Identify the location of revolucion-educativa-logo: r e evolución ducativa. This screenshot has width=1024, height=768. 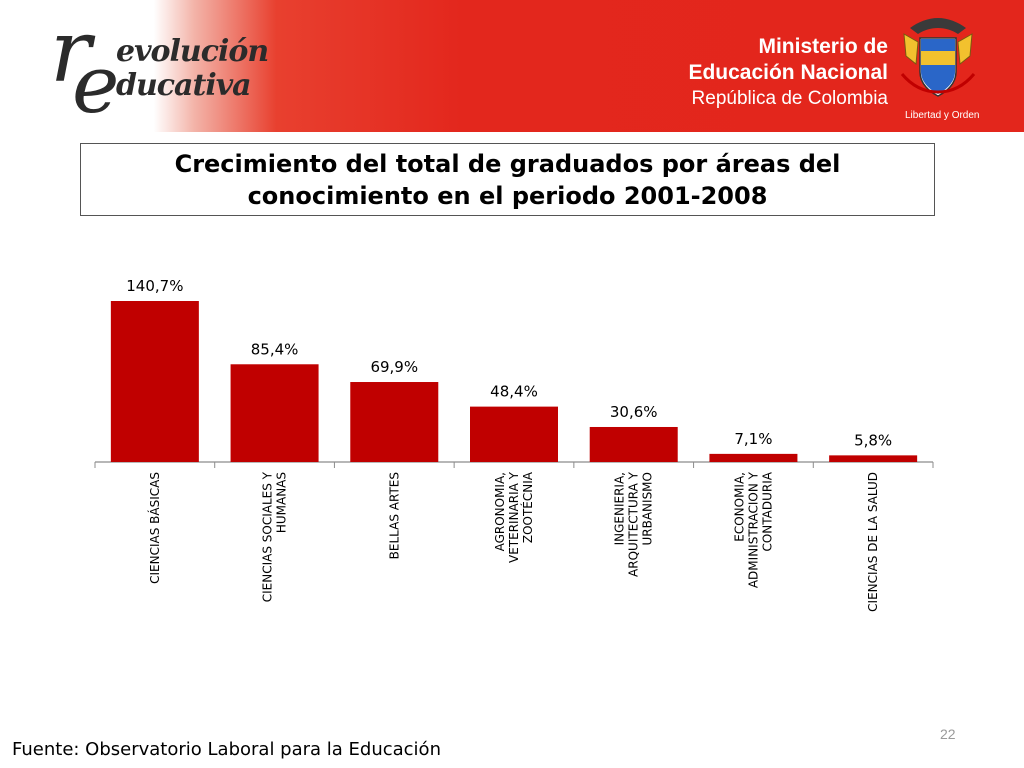
(159, 66).